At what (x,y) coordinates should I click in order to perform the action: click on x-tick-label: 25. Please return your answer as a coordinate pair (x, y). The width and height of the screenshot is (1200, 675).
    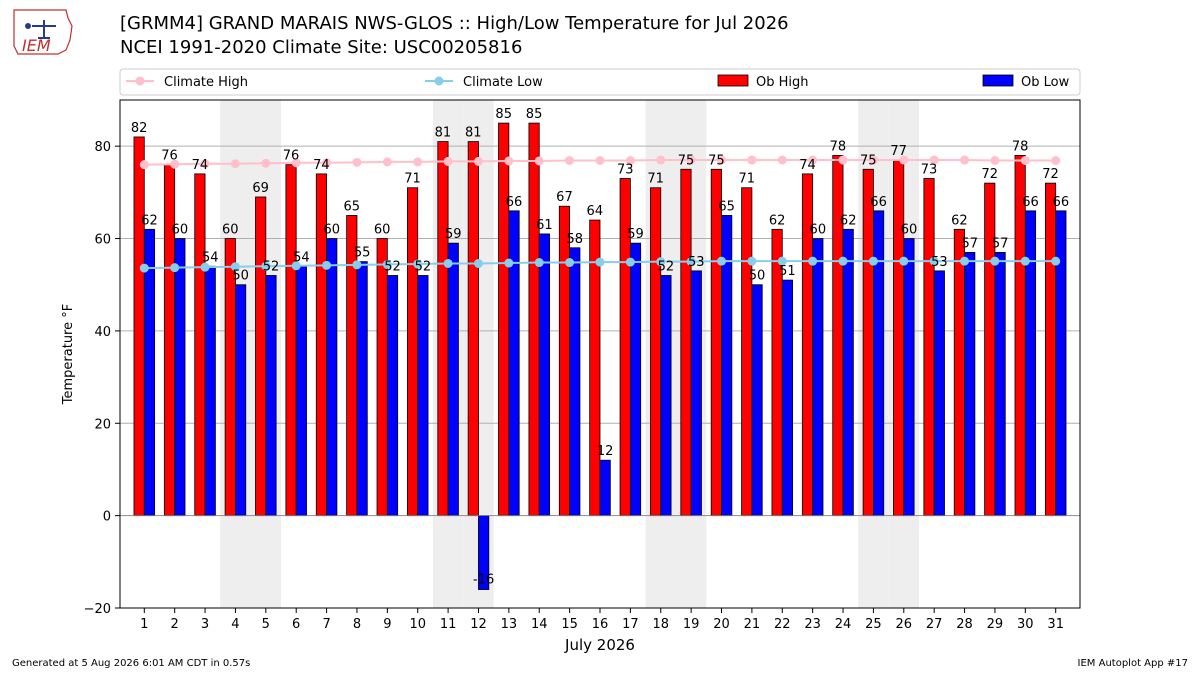
    Looking at the image, I should click on (873, 624).